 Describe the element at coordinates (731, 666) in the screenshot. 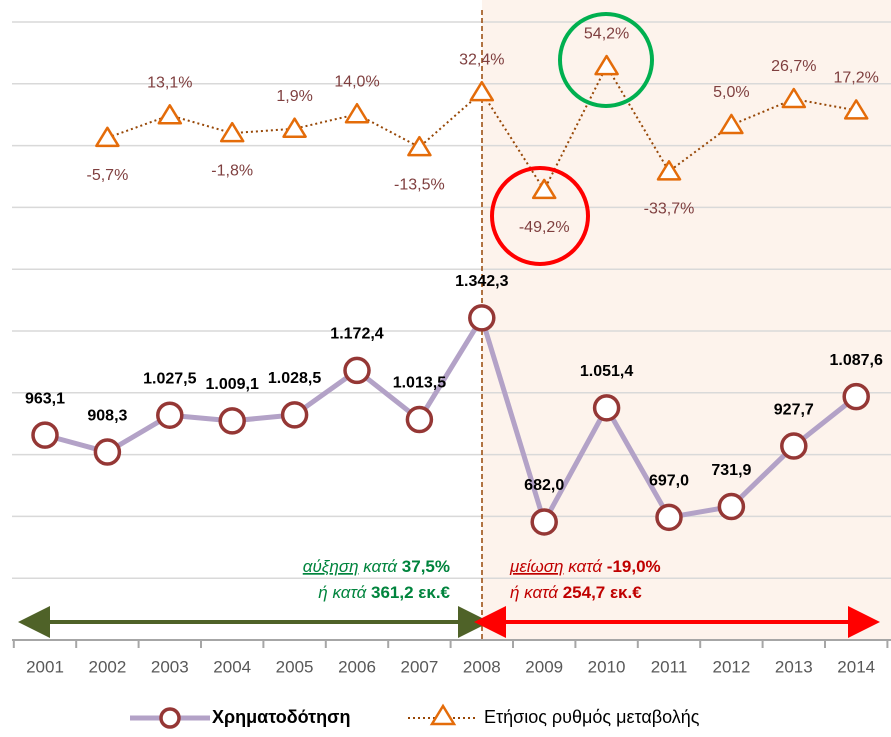

I see `x-tick-label: 2012` at that location.